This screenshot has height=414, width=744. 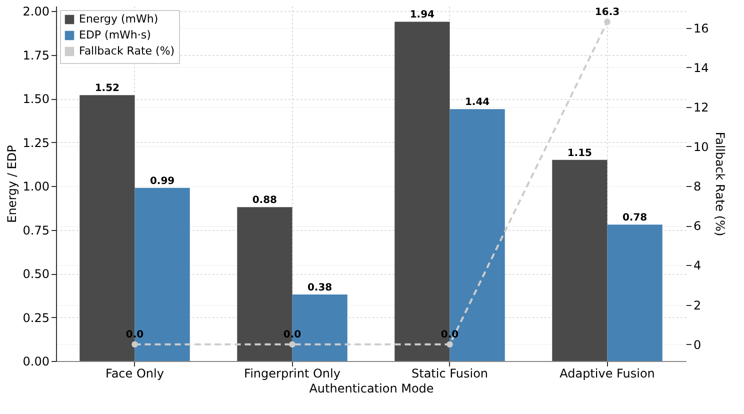 What do you see at coordinates (36, 99) in the screenshot?
I see `y-tick-label: 1.50` at bounding box center [36, 99].